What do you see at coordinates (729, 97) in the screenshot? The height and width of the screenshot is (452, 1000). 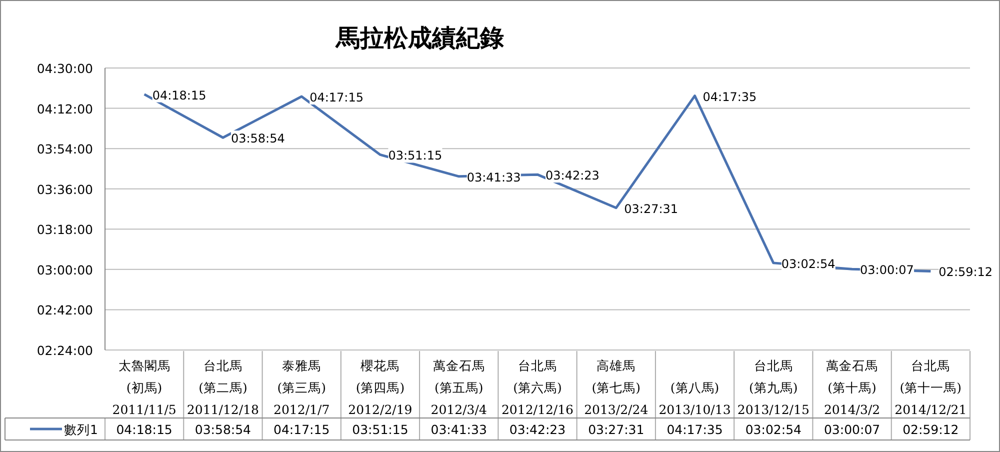 I see `text: 04:17:35` at bounding box center [729, 97].